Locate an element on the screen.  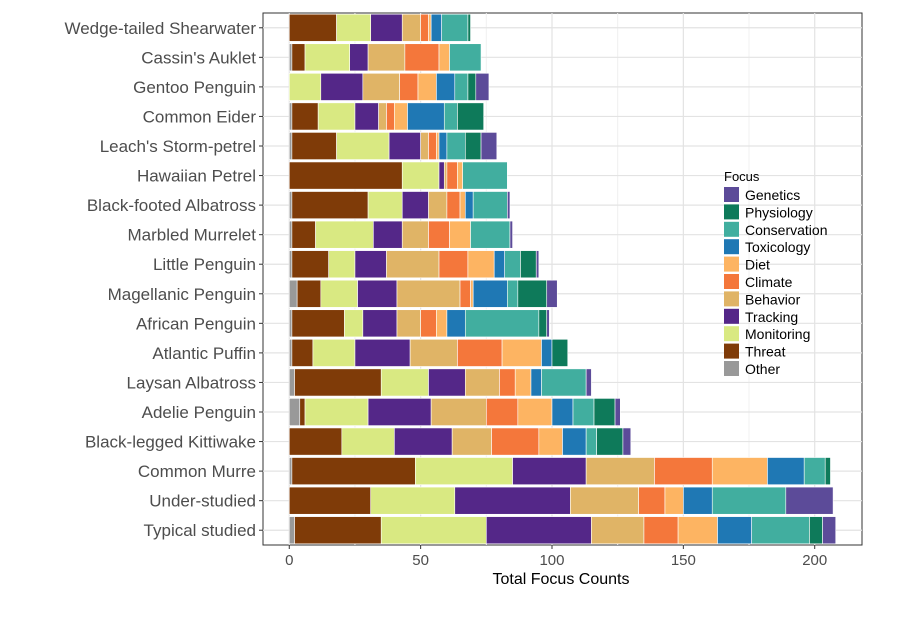
bar-common-eider-physiology is located at coordinates (470, 116).